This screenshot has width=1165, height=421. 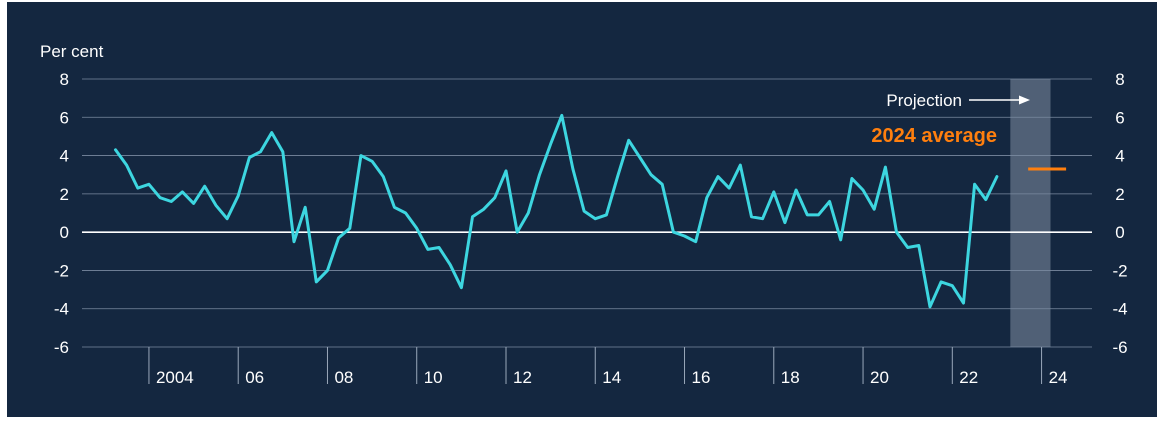 What do you see at coordinates (433, 377) in the screenshot?
I see `x-tick-label: 10` at bounding box center [433, 377].